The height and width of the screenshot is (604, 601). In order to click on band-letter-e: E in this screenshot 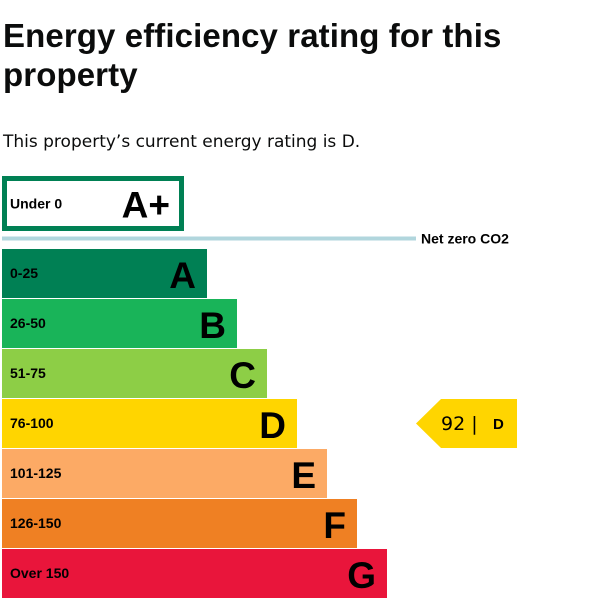, I will do `click(303, 475)`.